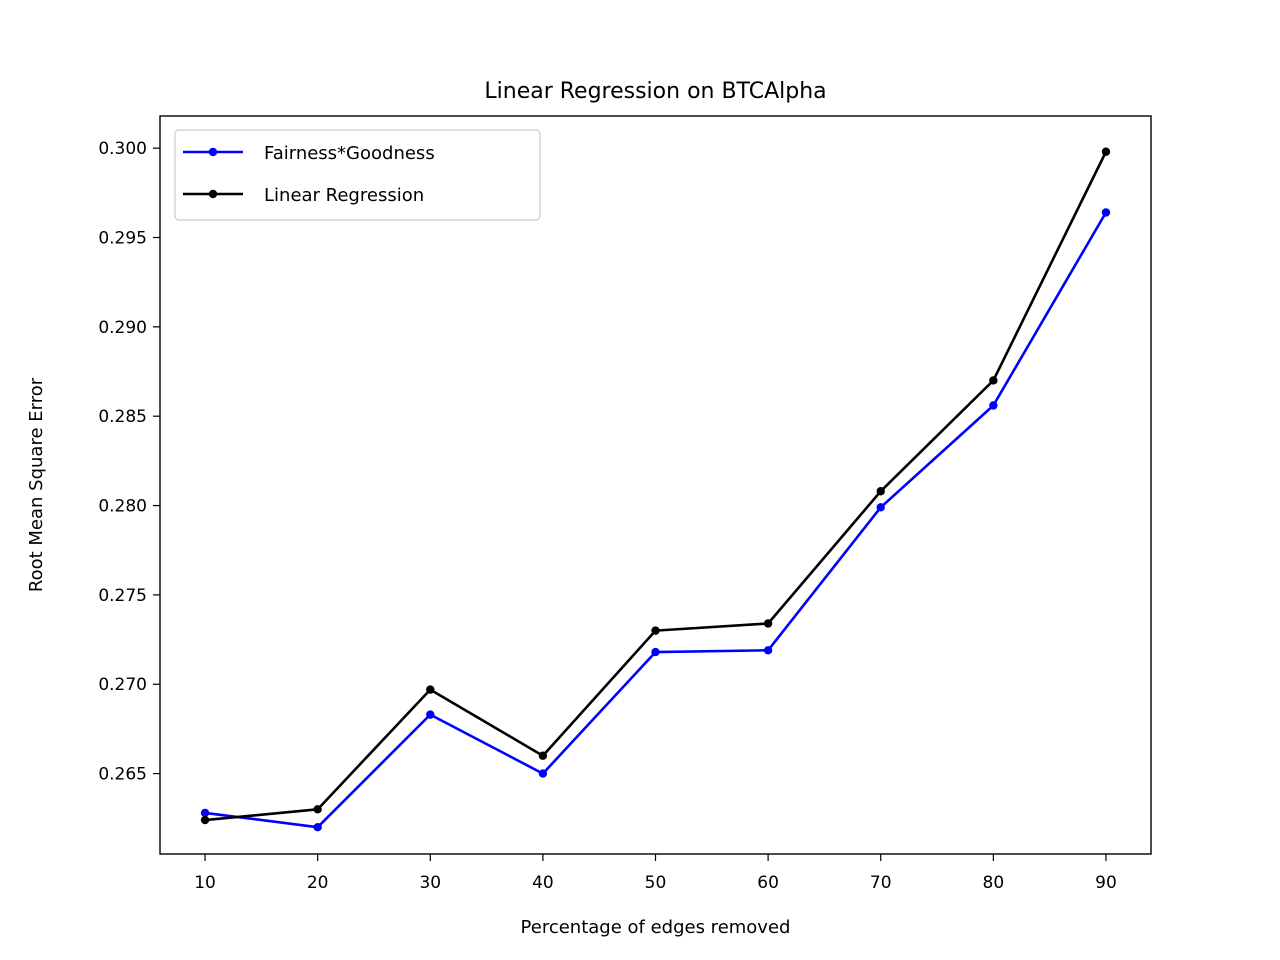 The width and height of the screenshot is (1280, 960). I want to click on y-tick-label: 0.295, so click(122, 239).